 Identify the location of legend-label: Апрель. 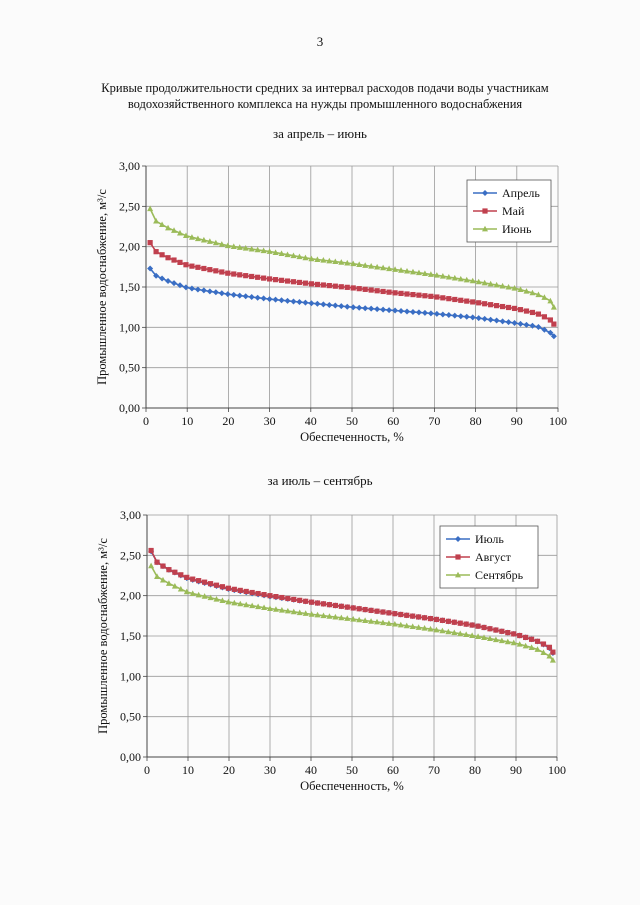
(521, 193).